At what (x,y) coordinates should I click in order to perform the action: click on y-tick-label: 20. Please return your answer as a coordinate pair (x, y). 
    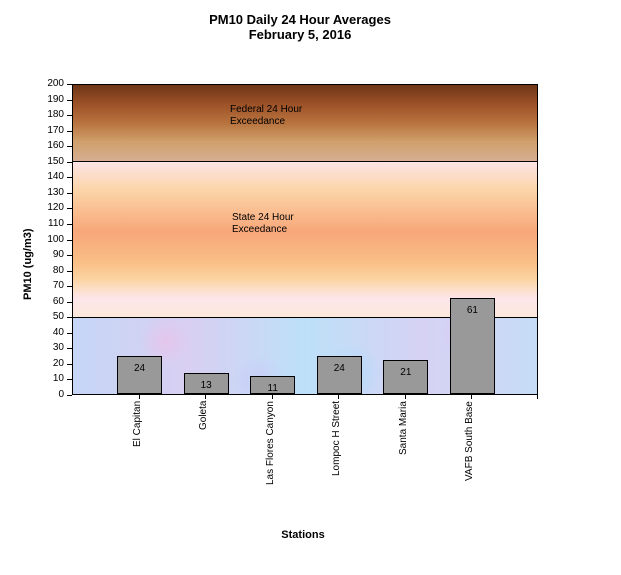
    Looking at the image, I should click on (58, 363).